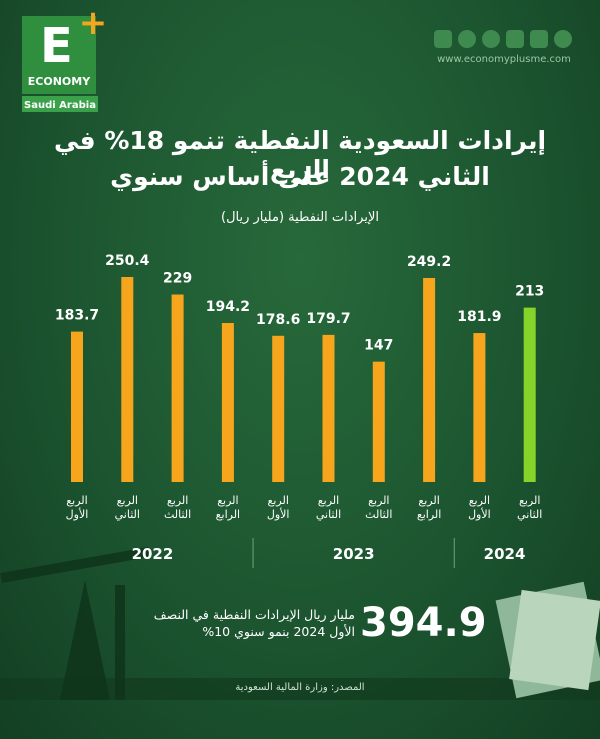 This screenshot has width=600, height=739. I want to click on group-label: 2022, so click(153, 554).